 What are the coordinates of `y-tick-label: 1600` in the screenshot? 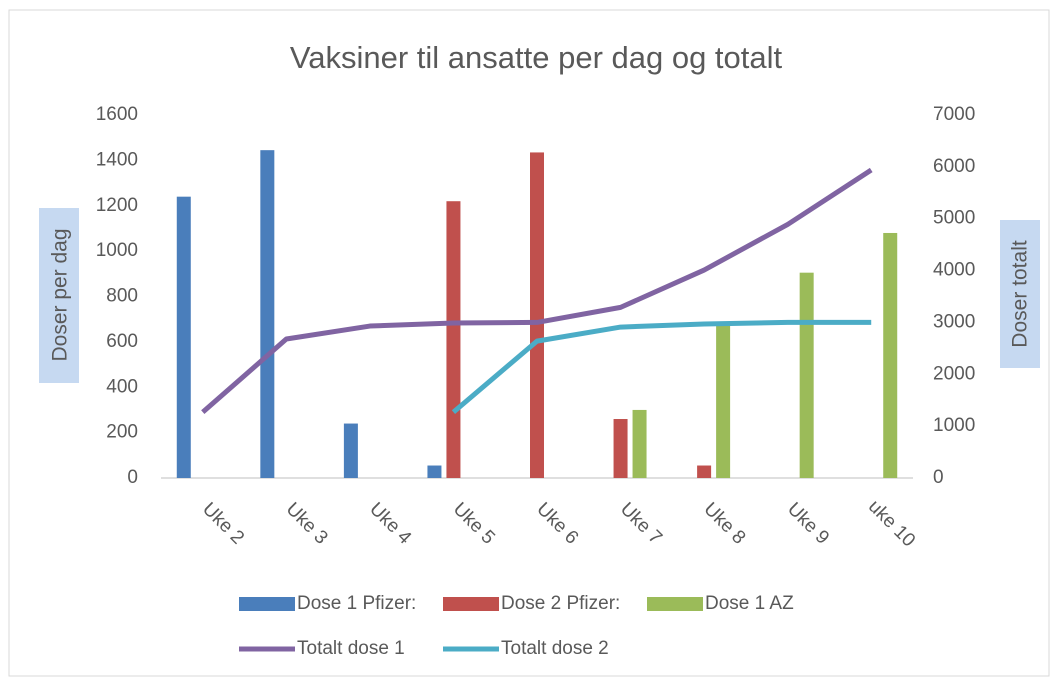 It's located at (117, 114).